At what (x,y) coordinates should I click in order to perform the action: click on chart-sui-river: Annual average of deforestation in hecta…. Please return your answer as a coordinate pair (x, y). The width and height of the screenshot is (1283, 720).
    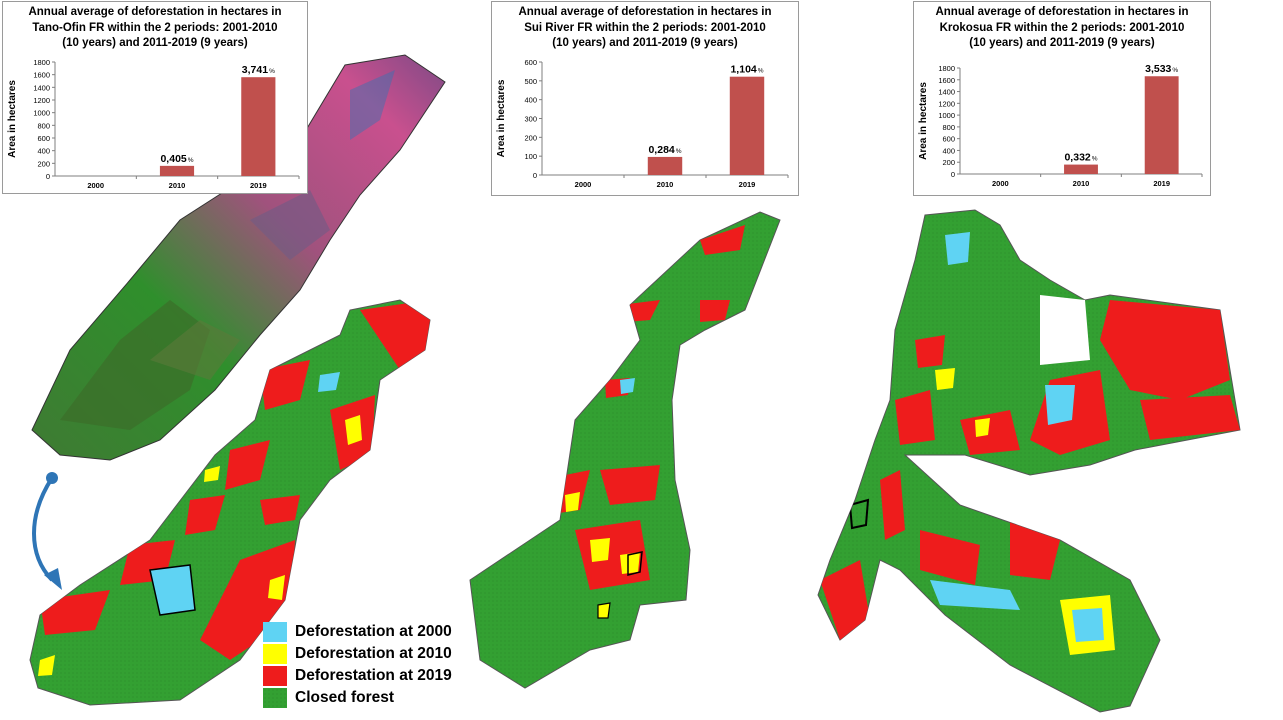
    Looking at the image, I should click on (645, 98).